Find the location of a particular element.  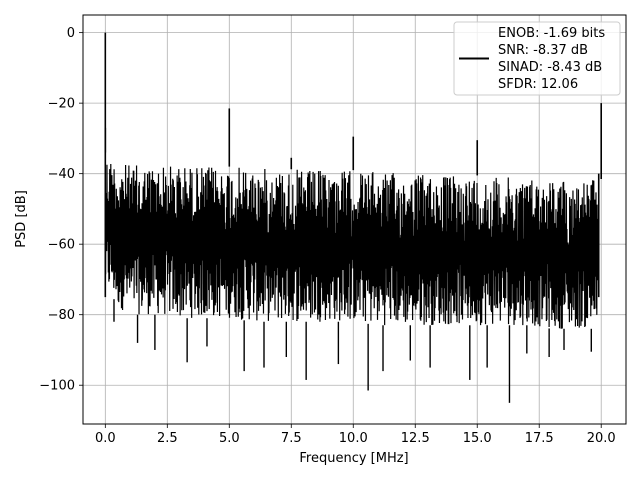

y-axis-label: PSD [dB] is located at coordinates (21, 219).